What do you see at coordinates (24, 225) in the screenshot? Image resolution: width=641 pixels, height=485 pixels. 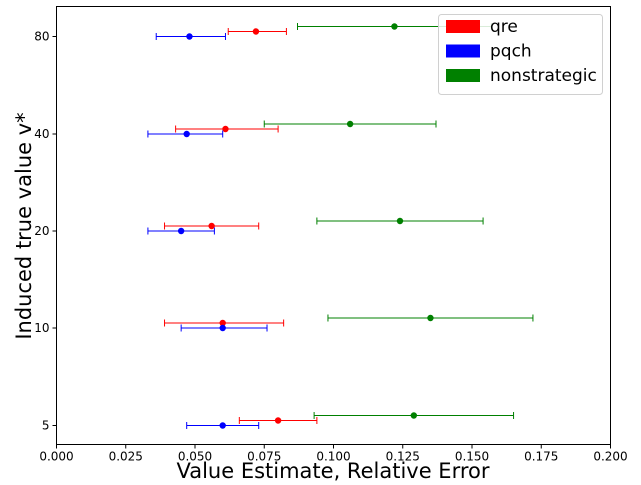 I see `y-axis-title: Induced true value v*` at bounding box center [24, 225].